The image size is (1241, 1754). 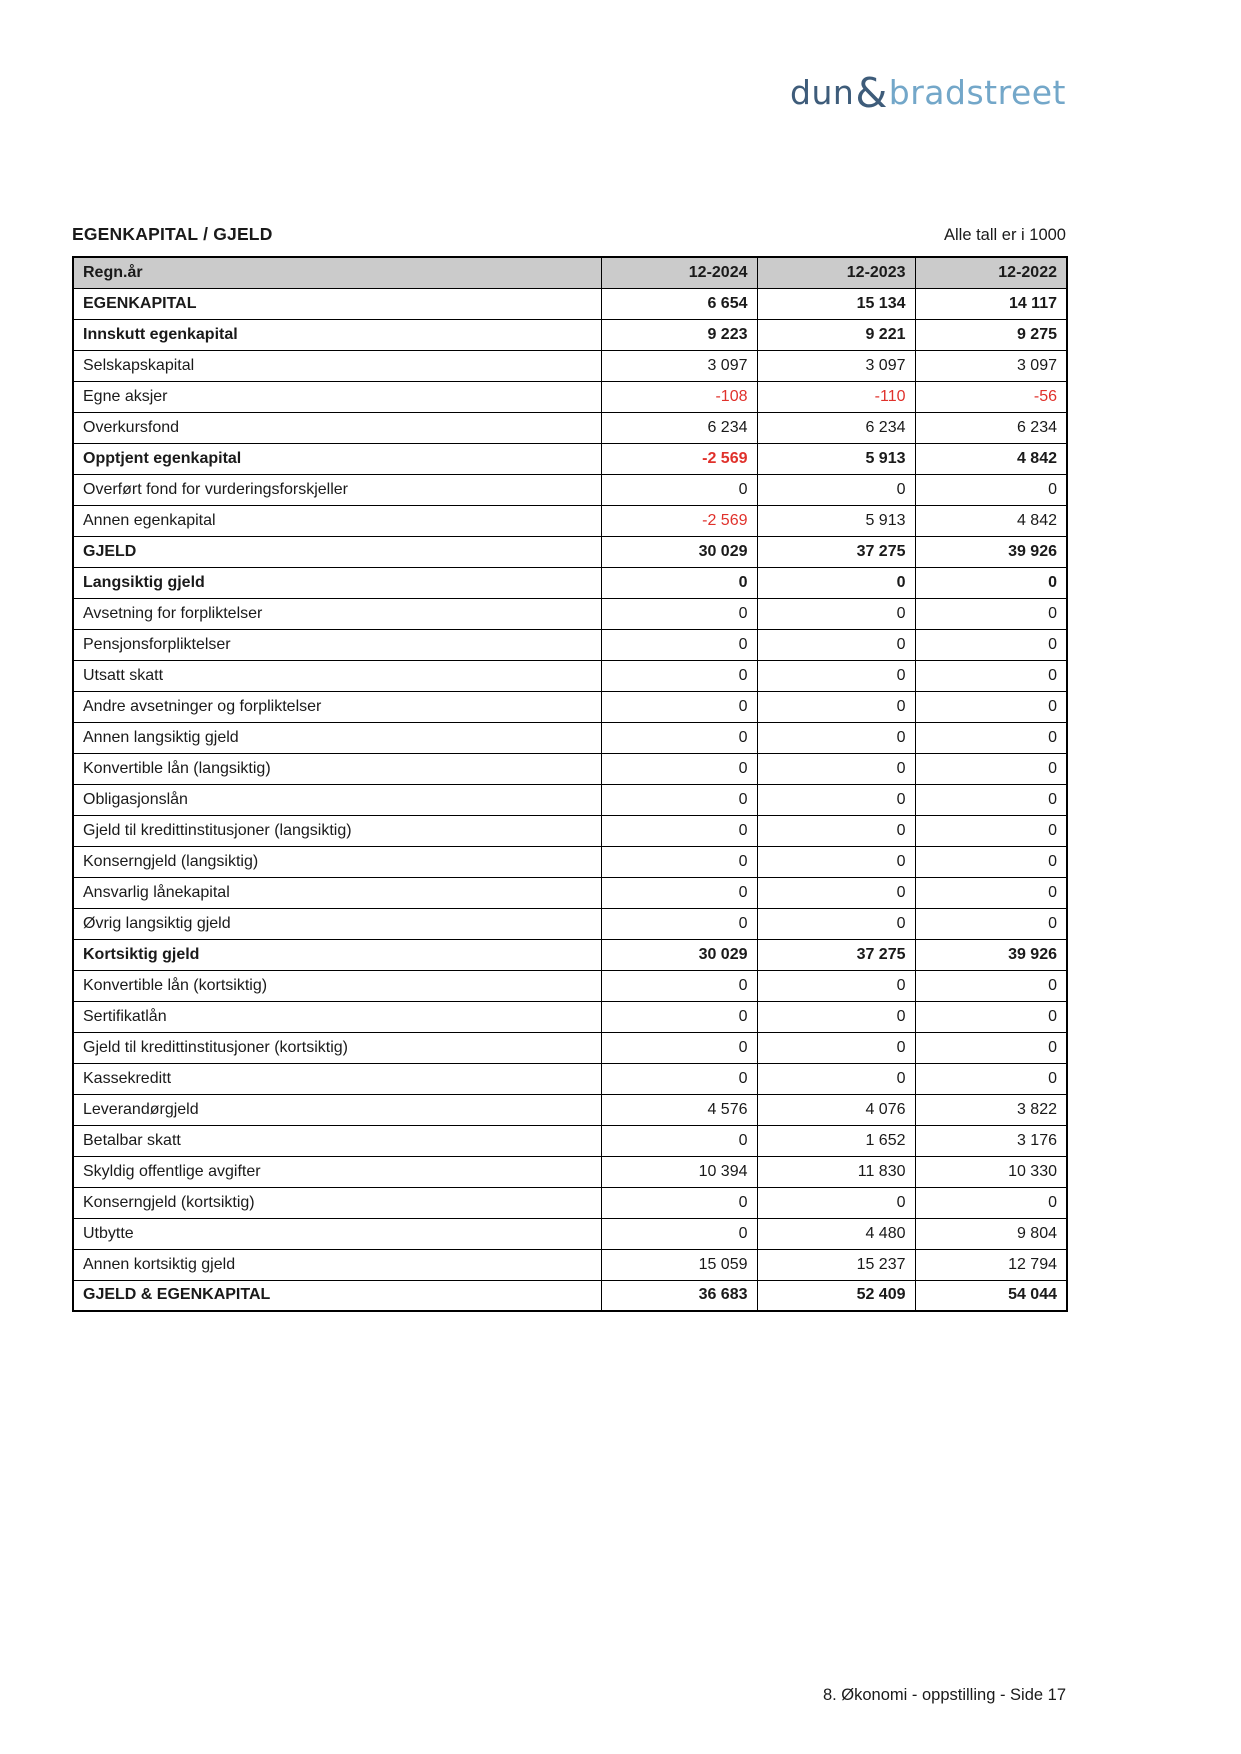 I want to click on table-row: Konvertible lån (kortsiktig) 0 0 0, so click(x=570, y=985).